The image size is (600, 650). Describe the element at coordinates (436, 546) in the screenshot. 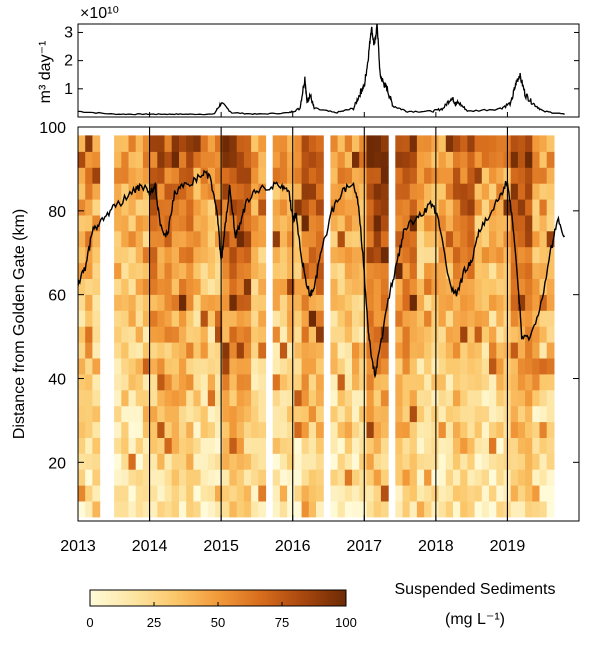

I see `sediment-x-tick-label: 2018` at that location.